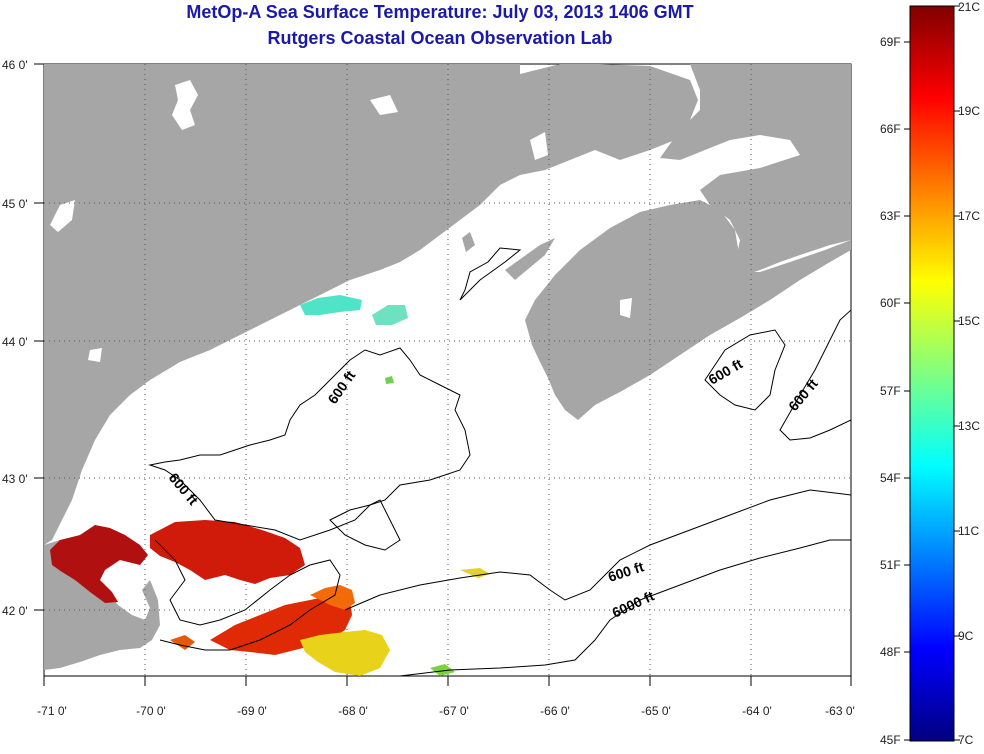  I want to click on lon-tick-label: -67 0', so click(454, 711).